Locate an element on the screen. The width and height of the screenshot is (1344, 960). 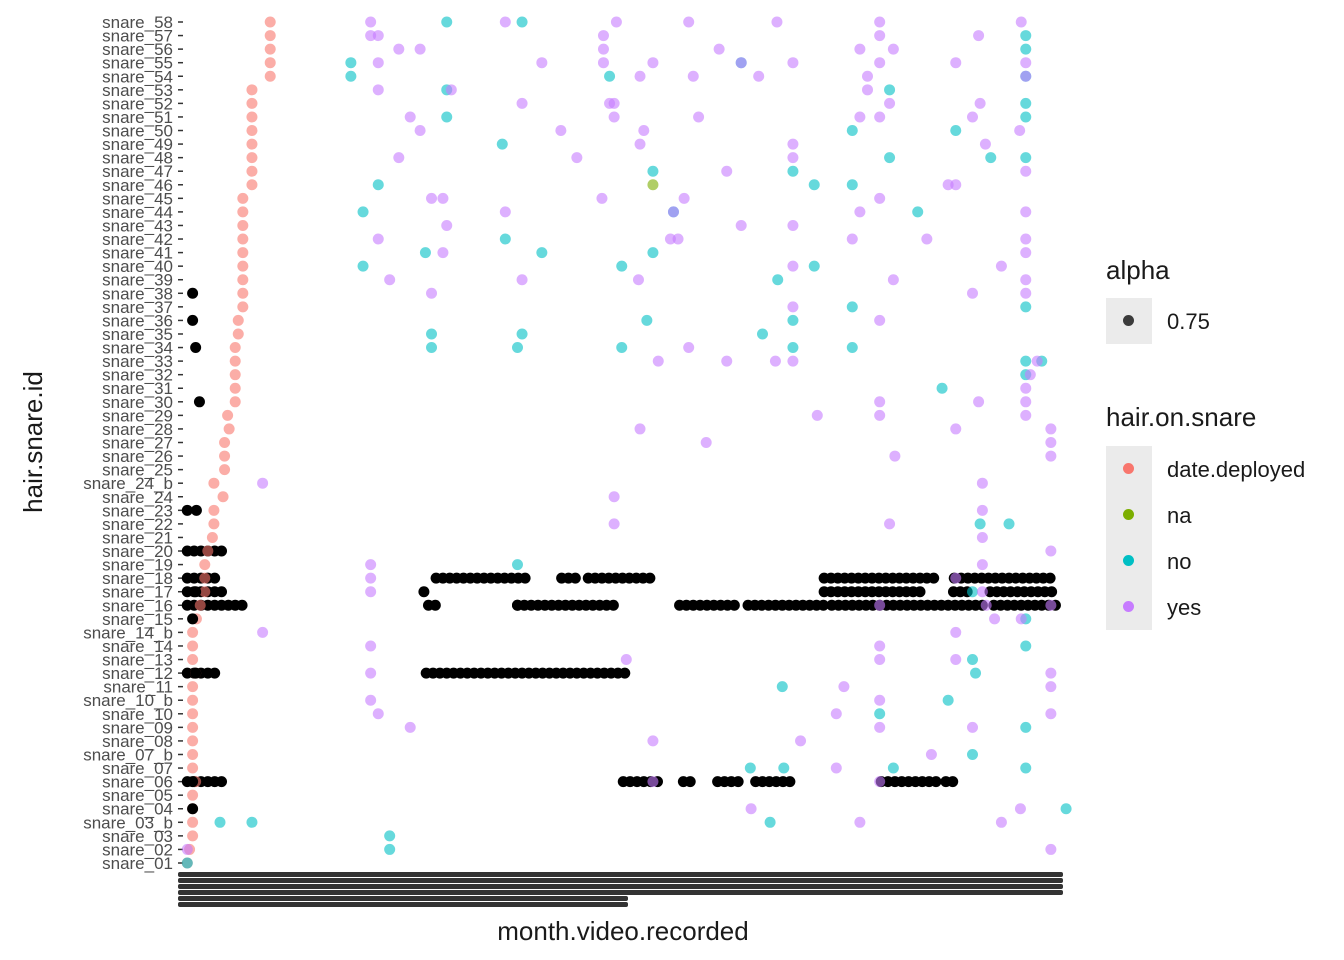
y-axis-title: hair.snare.id is located at coordinates (33, 442).